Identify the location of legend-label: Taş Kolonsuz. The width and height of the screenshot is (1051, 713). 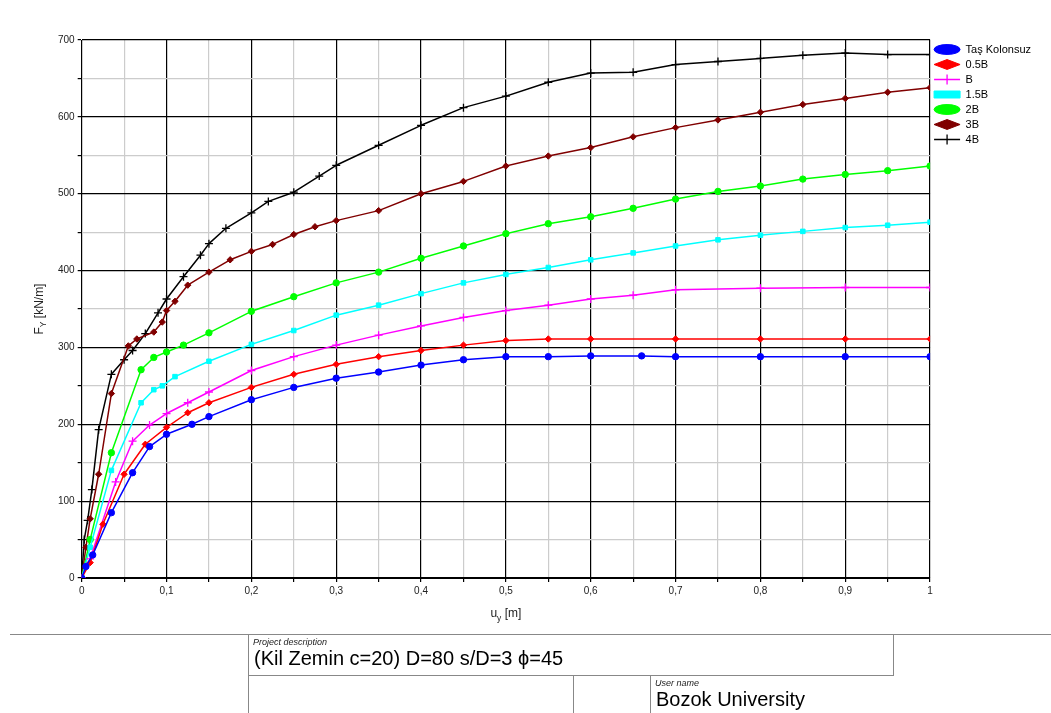
(998, 48).